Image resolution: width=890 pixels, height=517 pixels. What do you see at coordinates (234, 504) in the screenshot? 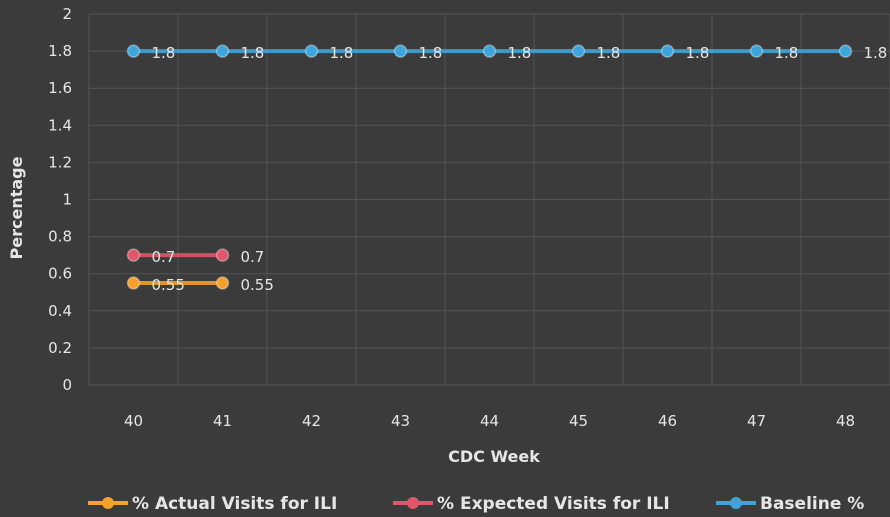
I see `legend-label: % Actual Visits for ILI` at bounding box center [234, 504].